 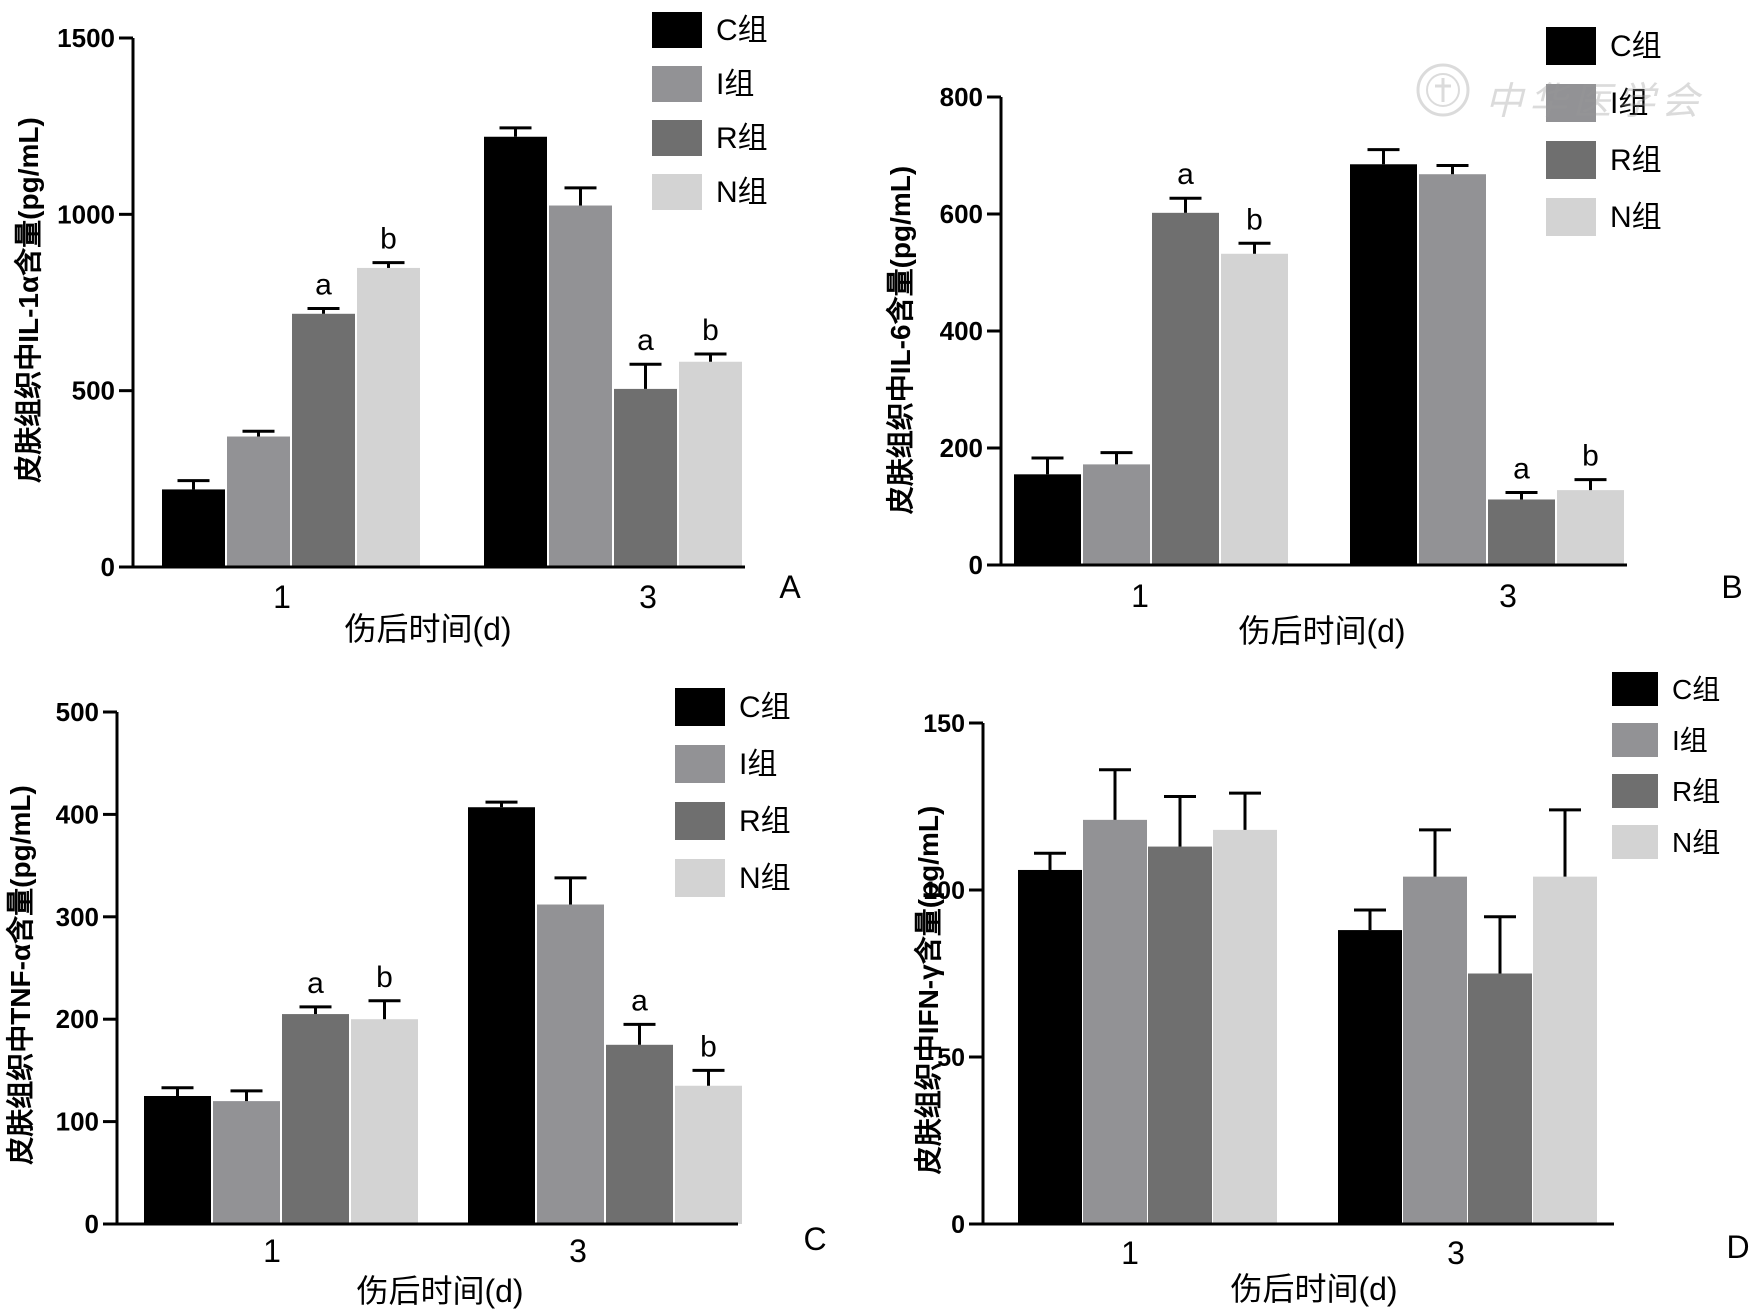 I want to click on y-tick-label: 1500, so click(x=86, y=38).